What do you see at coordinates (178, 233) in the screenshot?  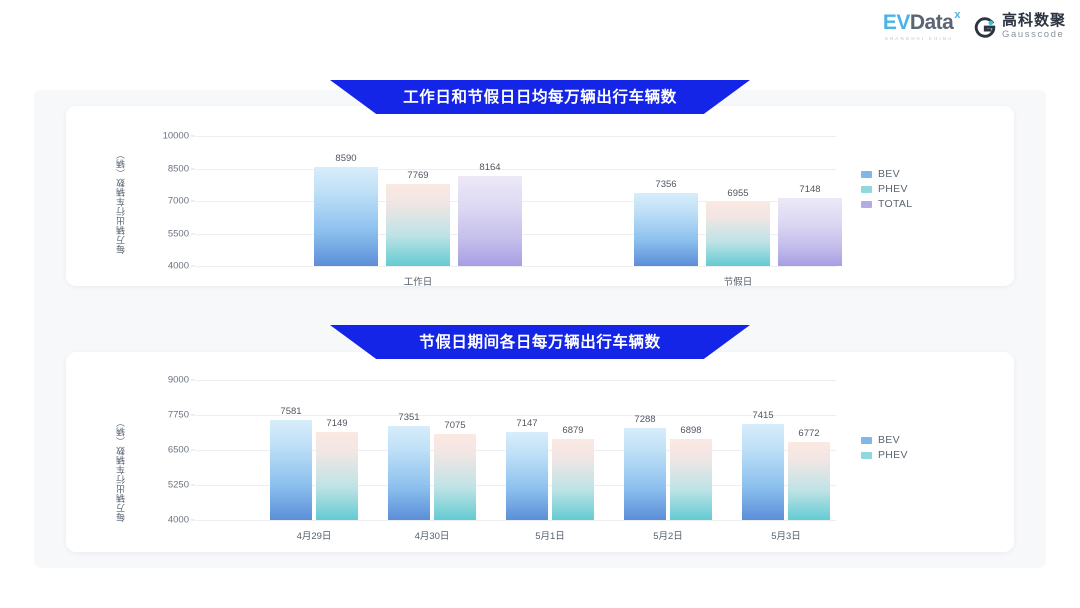 I see `chart1-ytick-label: 5500` at bounding box center [178, 233].